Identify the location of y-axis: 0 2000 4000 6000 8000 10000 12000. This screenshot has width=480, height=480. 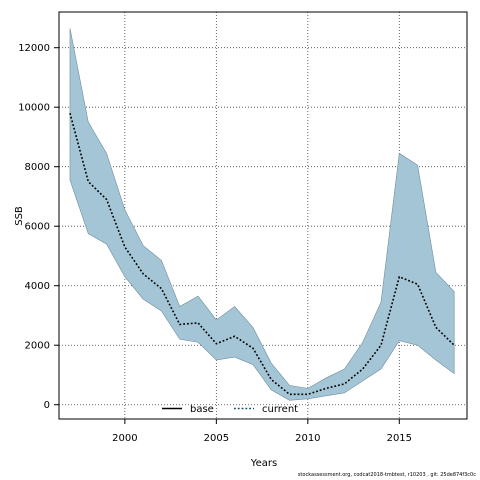
(38, 227).